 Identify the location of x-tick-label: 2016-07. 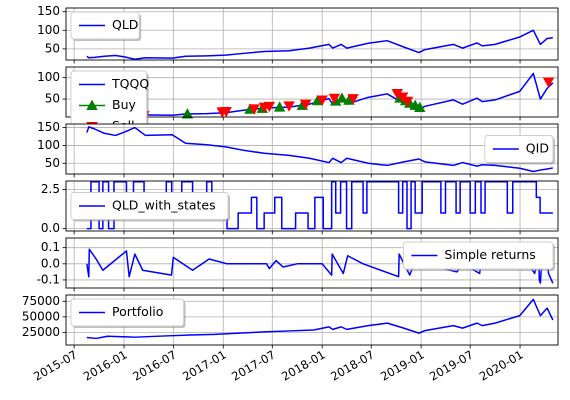
(154, 365).